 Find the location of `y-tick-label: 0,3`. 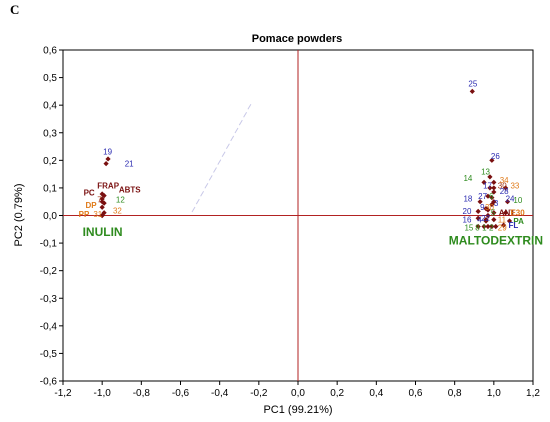

y-tick-label: 0,3 is located at coordinates (50, 133).